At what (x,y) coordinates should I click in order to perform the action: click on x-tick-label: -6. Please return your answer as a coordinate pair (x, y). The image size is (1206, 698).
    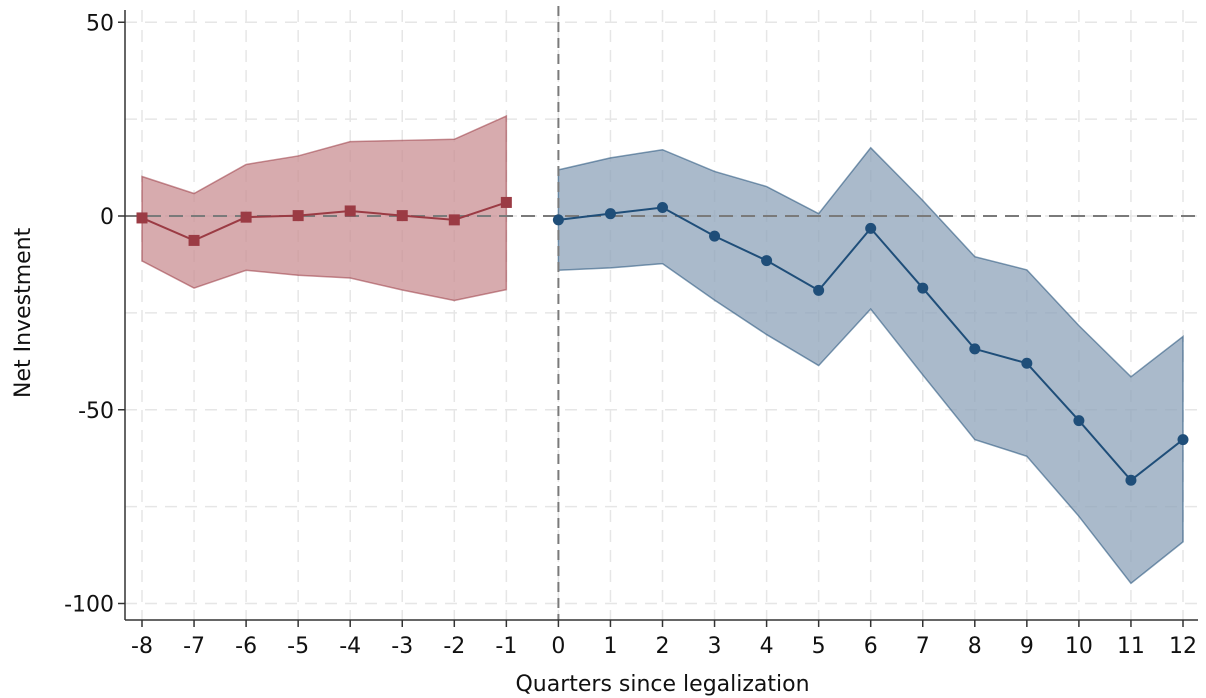
    Looking at the image, I should click on (246, 646).